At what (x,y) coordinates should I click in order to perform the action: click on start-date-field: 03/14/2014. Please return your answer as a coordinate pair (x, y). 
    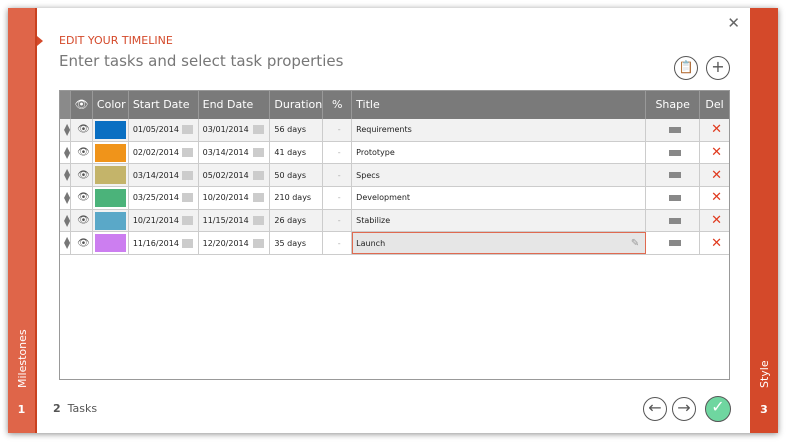
    Looking at the image, I should click on (164, 175).